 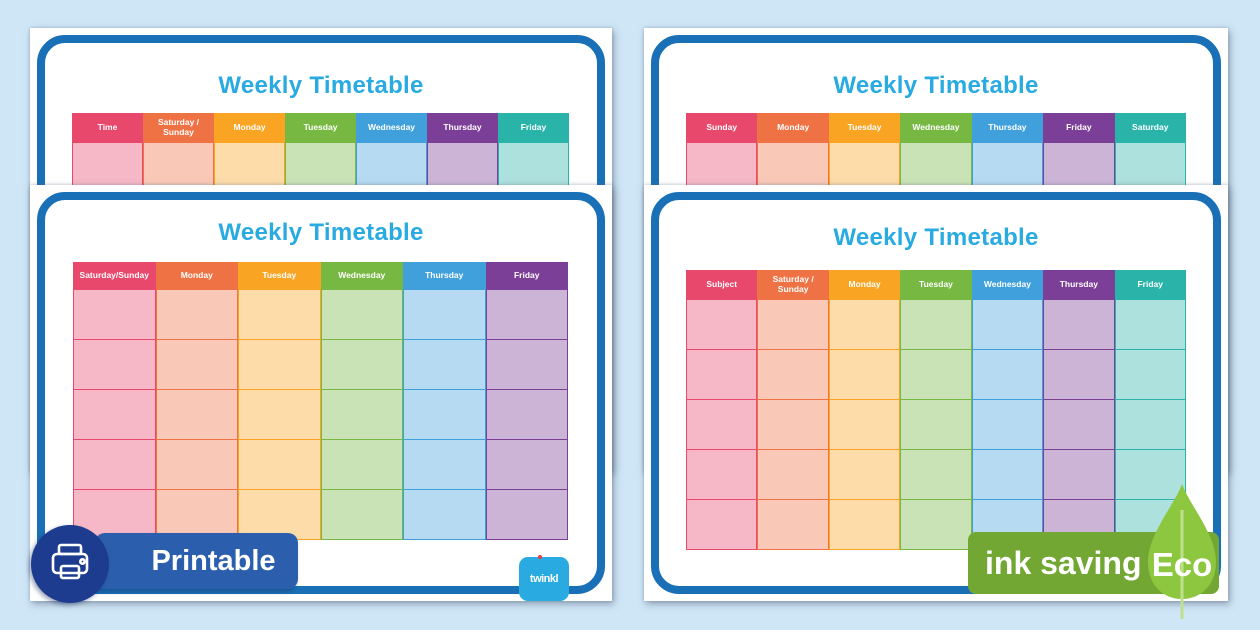 What do you see at coordinates (540, 557) in the screenshot?
I see `logo-dot-icon` at bounding box center [540, 557].